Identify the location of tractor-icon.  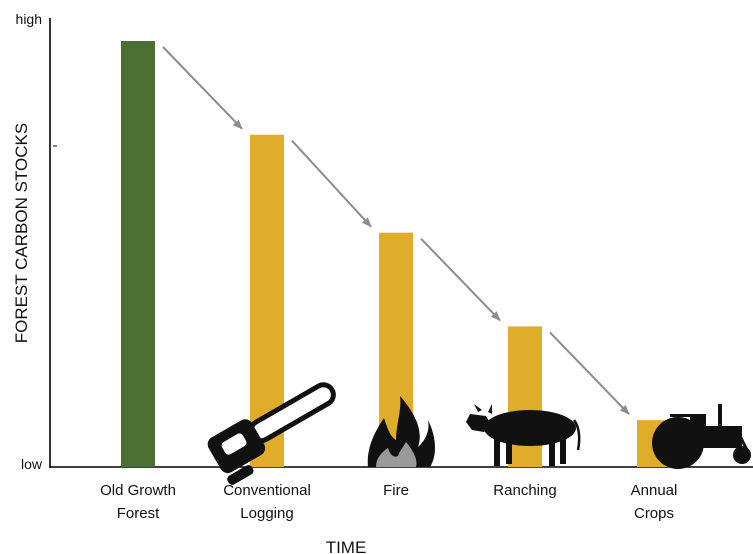
(701, 436).